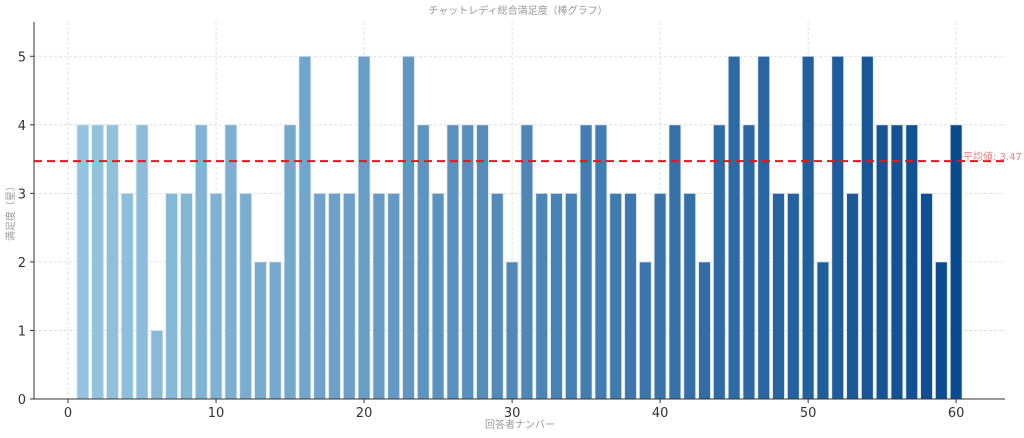  Describe the element at coordinates (364, 413) in the screenshot. I see `x-tick-label: 20` at that location.